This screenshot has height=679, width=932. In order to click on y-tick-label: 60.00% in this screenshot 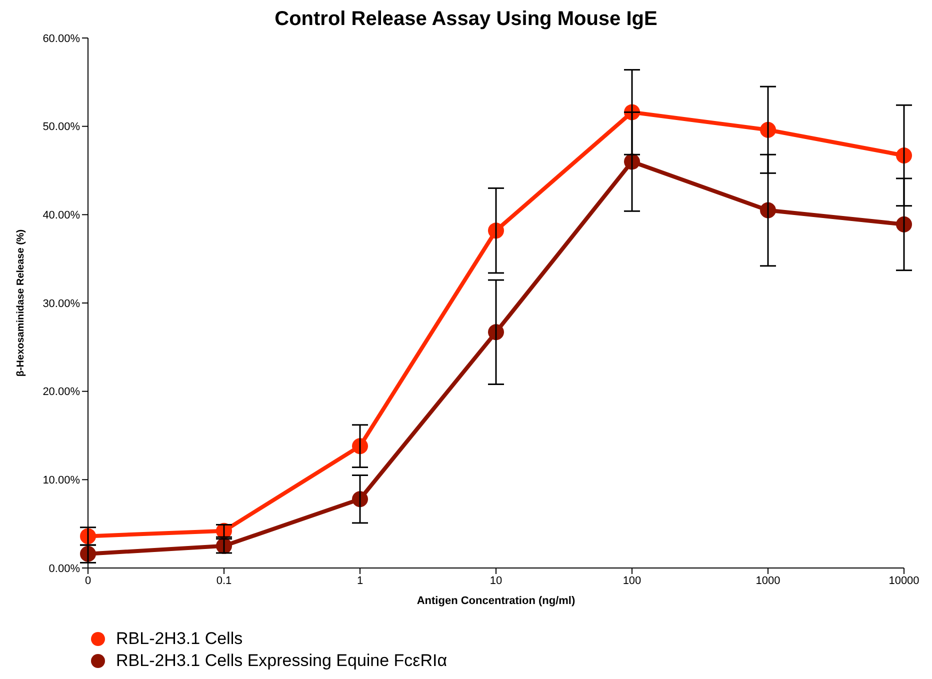, I will do `click(61, 38)`.